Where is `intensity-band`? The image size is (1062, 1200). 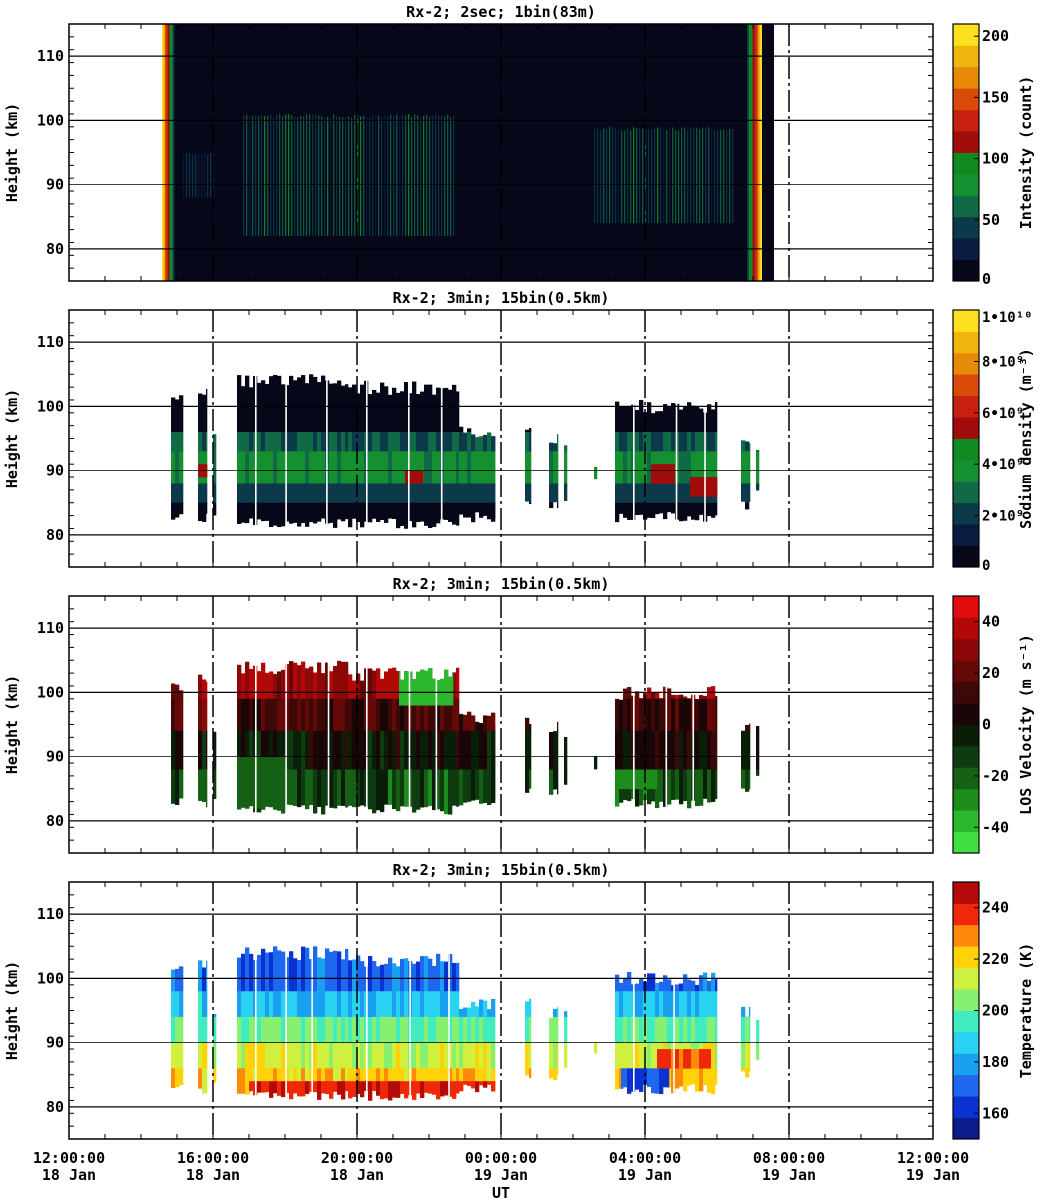 intensity-band is located at coordinates (753, 152).